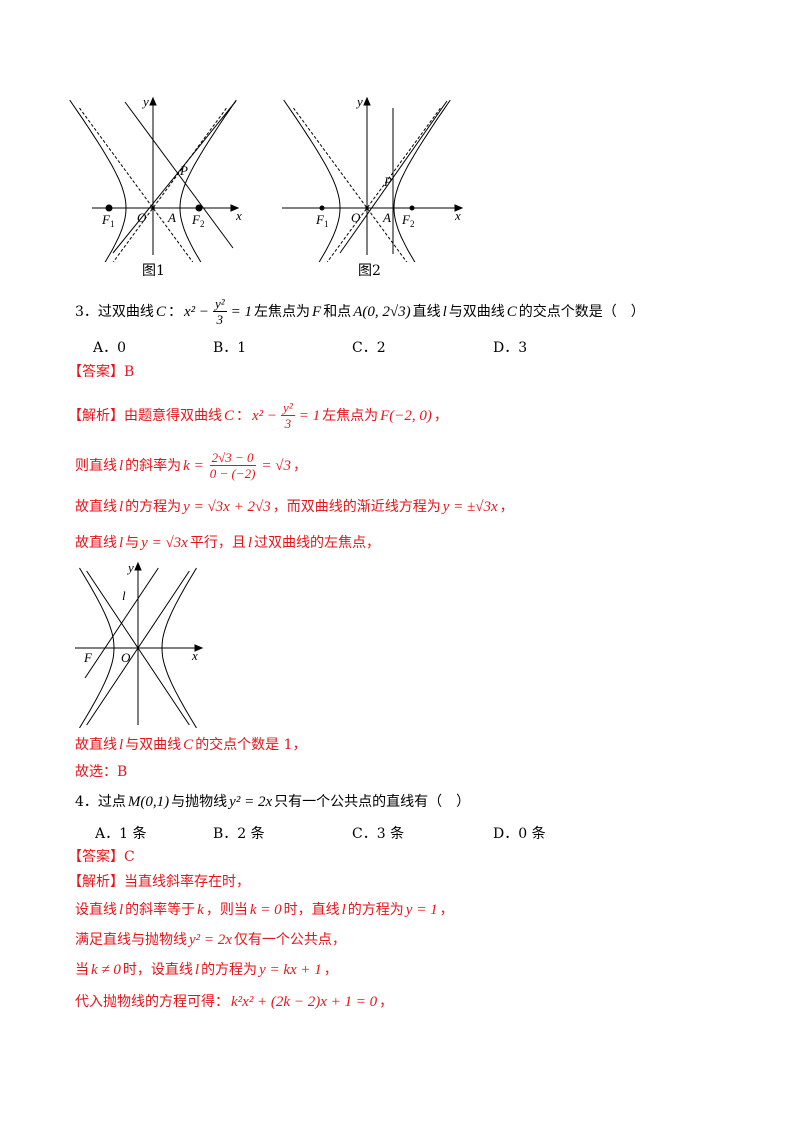 This screenshot has height=1132, width=800. Describe the element at coordinates (276, 465) in the screenshot. I see `math-expression: = √3` at that location.